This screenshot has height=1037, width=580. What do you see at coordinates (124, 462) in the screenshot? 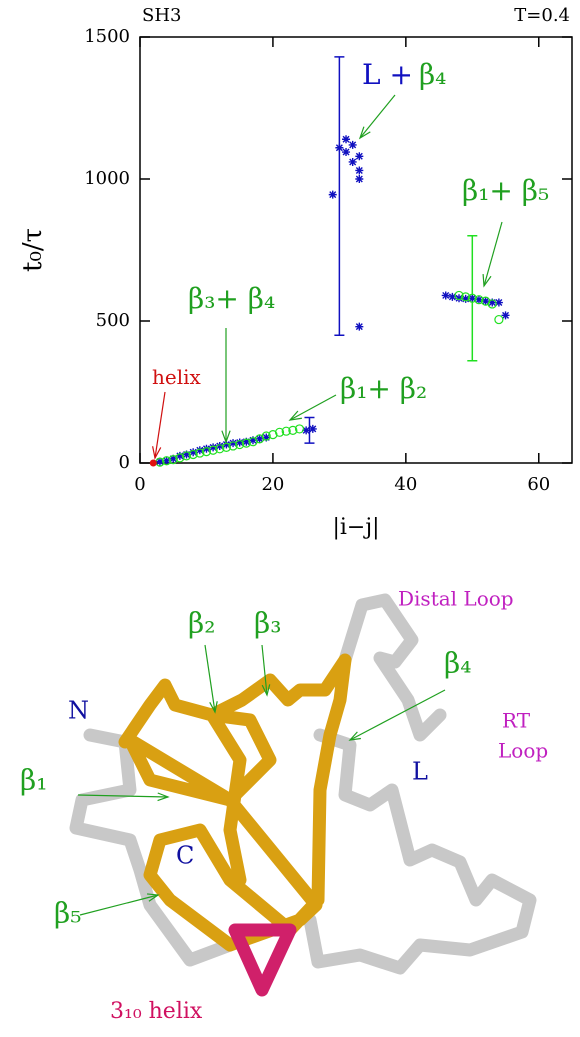
I see `y-tick-label: 0` at bounding box center [124, 462].